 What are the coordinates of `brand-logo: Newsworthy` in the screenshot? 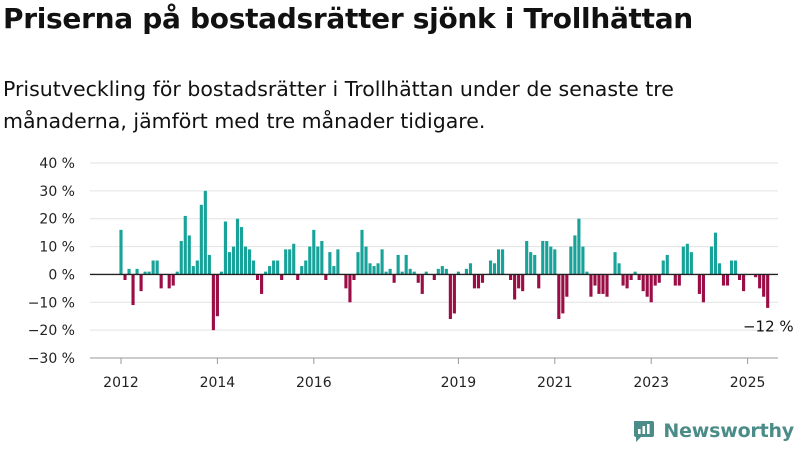 It's located at (712, 431).